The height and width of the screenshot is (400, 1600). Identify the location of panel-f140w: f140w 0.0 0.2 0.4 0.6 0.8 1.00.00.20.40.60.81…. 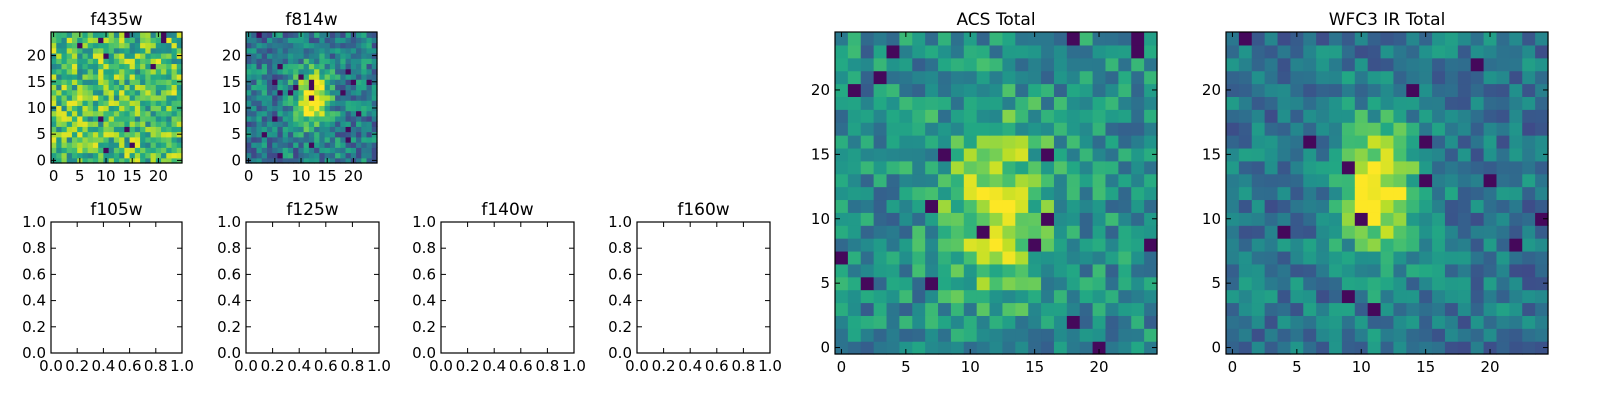
(499, 287).